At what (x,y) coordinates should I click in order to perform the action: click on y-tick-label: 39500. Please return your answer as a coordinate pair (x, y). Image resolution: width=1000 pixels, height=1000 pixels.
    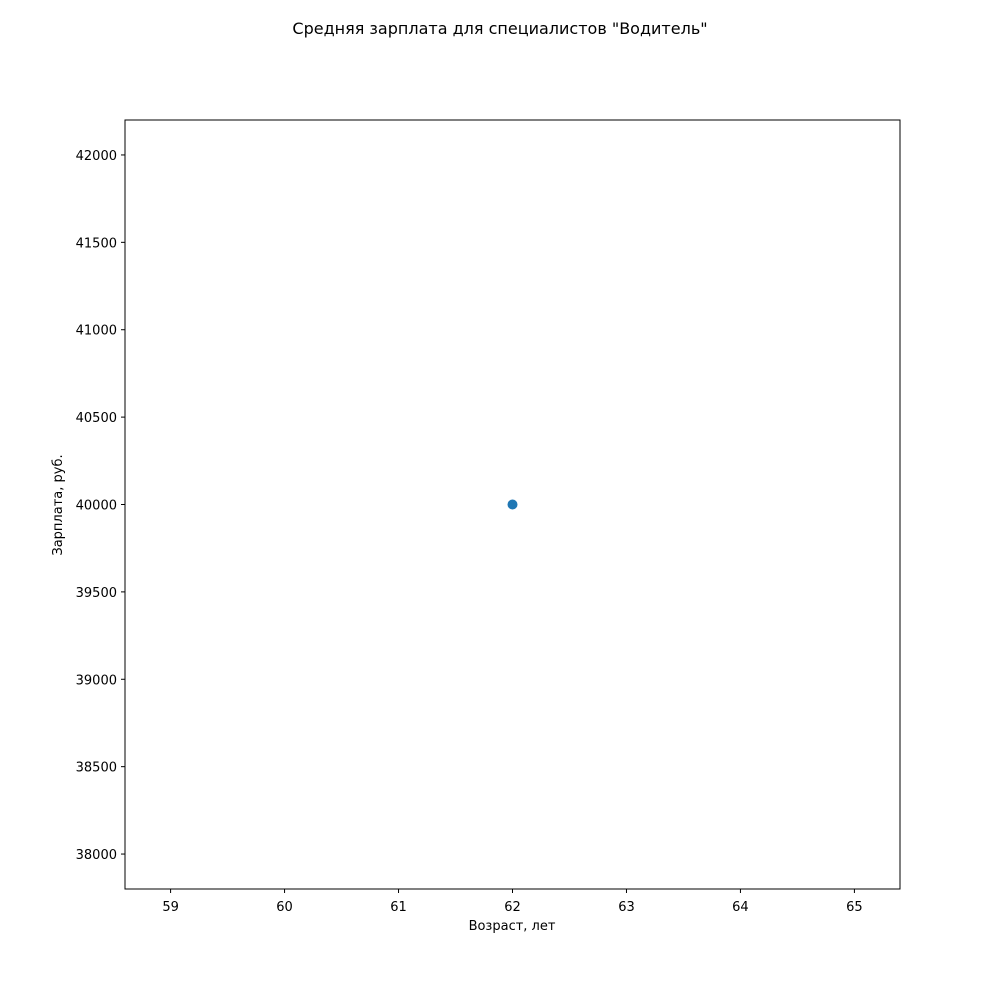
    Looking at the image, I should click on (96, 593).